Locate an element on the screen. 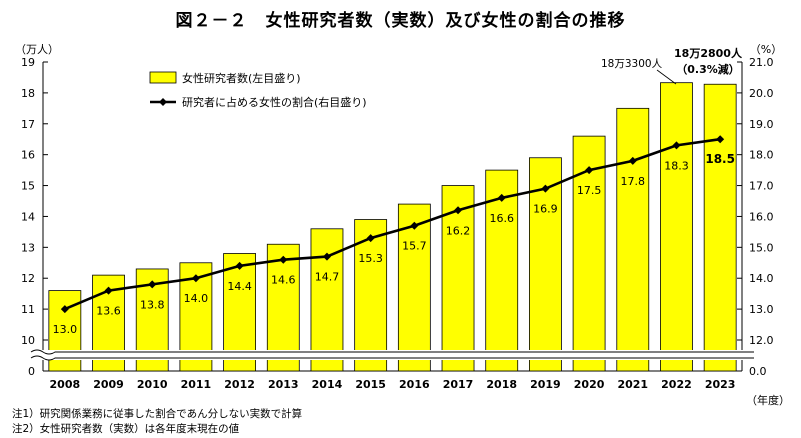  x-tick-label: 2011 is located at coordinates (196, 384).